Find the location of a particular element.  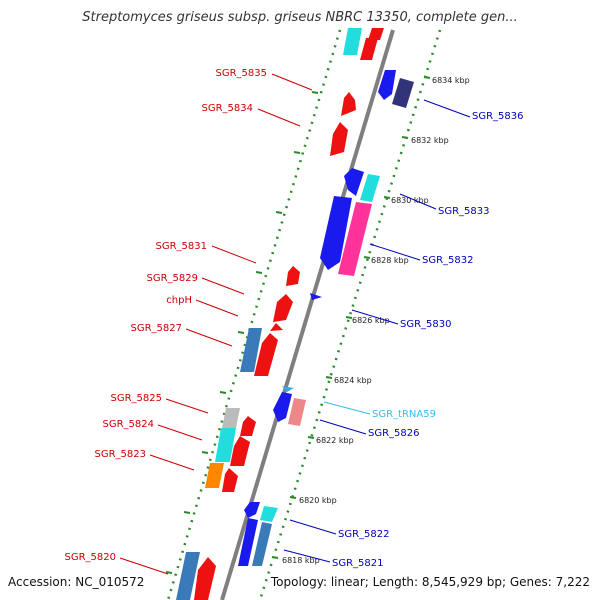

accession-text: Accession: NC_010572 is located at coordinates (76, 582).